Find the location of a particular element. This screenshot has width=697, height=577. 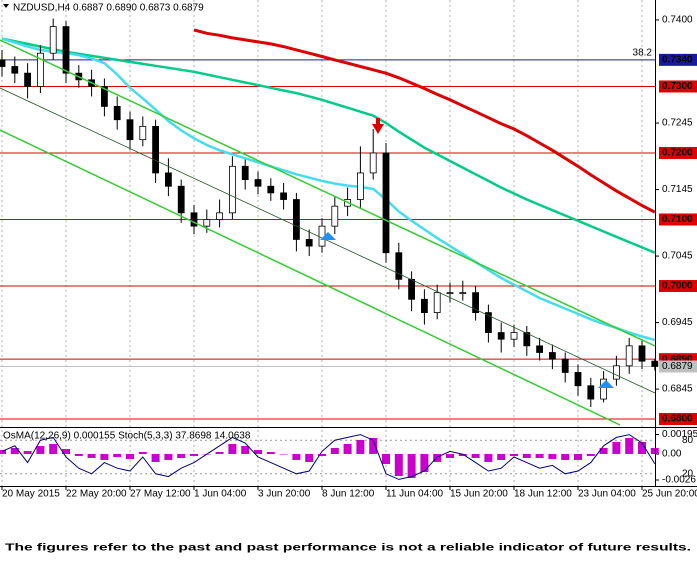

x-tick-label: 23 Jun 04:00 is located at coordinates (607, 494).